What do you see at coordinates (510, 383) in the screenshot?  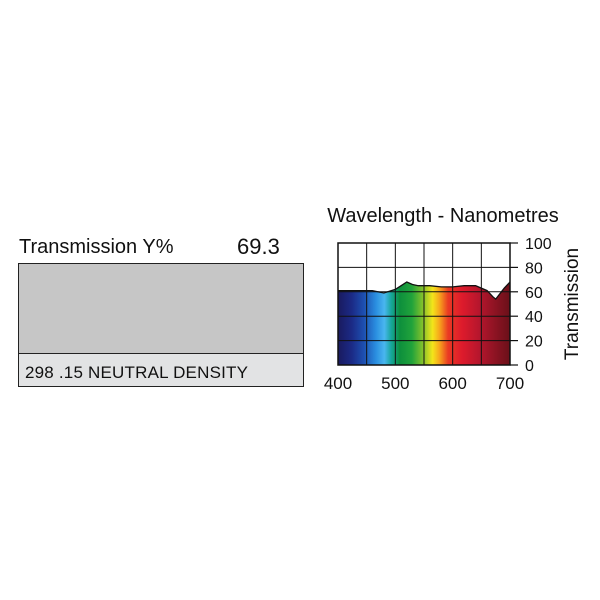 I see `x-tick-label: 700` at bounding box center [510, 383].